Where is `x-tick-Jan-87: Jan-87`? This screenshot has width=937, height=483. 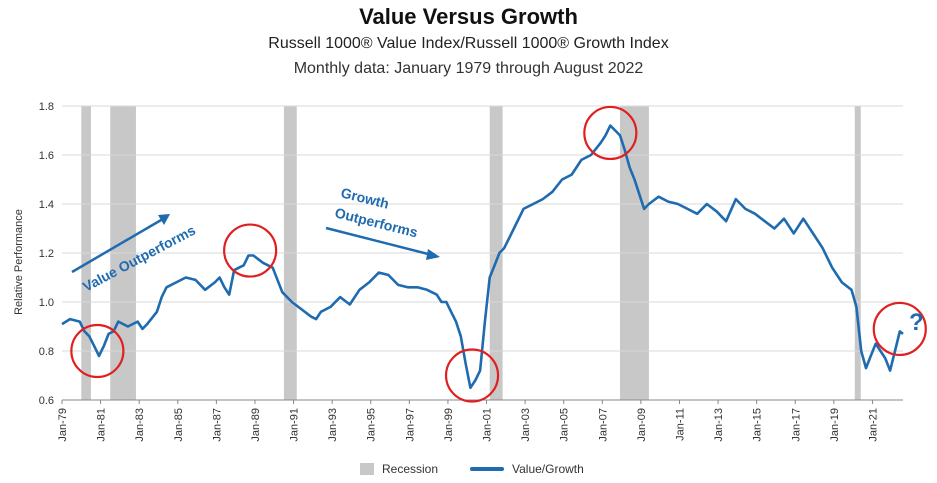 x-tick-Jan-87: Jan-87 is located at coordinates (217, 425).